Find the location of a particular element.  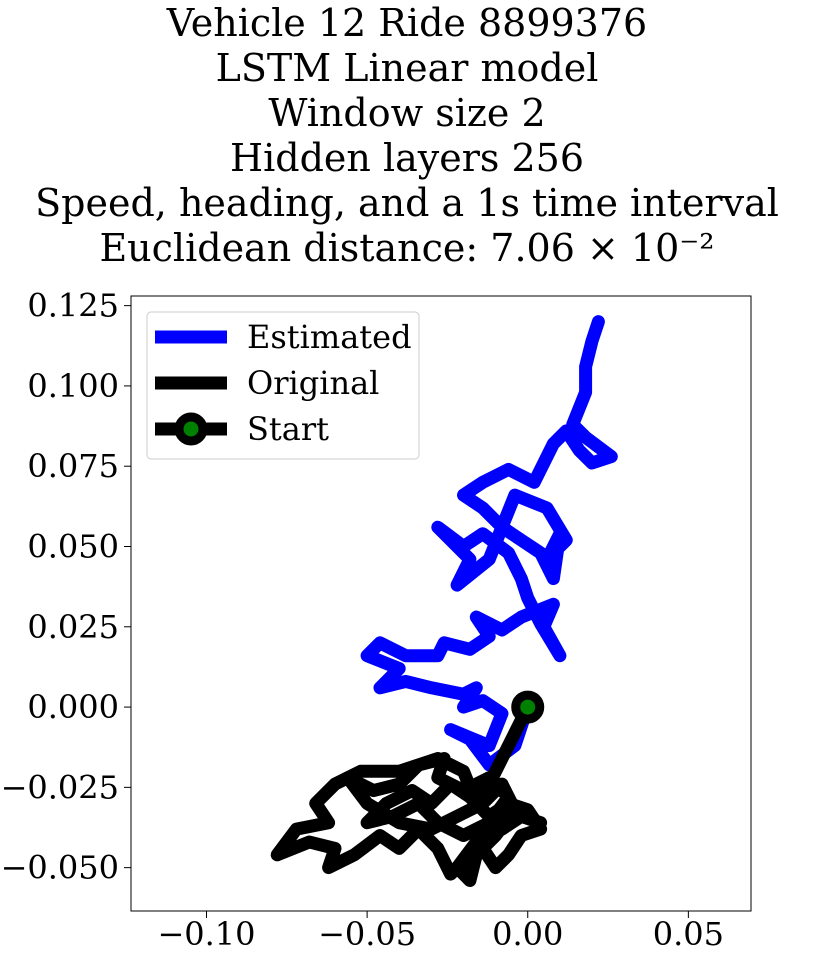

legend-label-original: Original is located at coordinates (313, 383).